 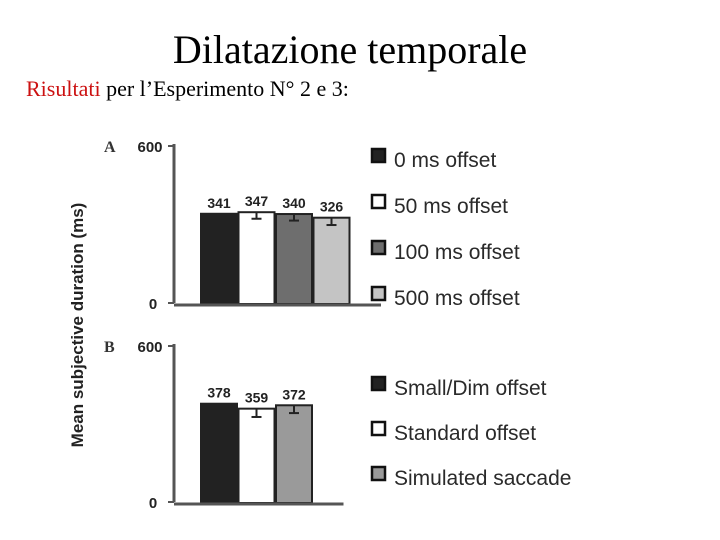 I want to click on legend-label: 500 ms offset, so click(x=457, y=298).